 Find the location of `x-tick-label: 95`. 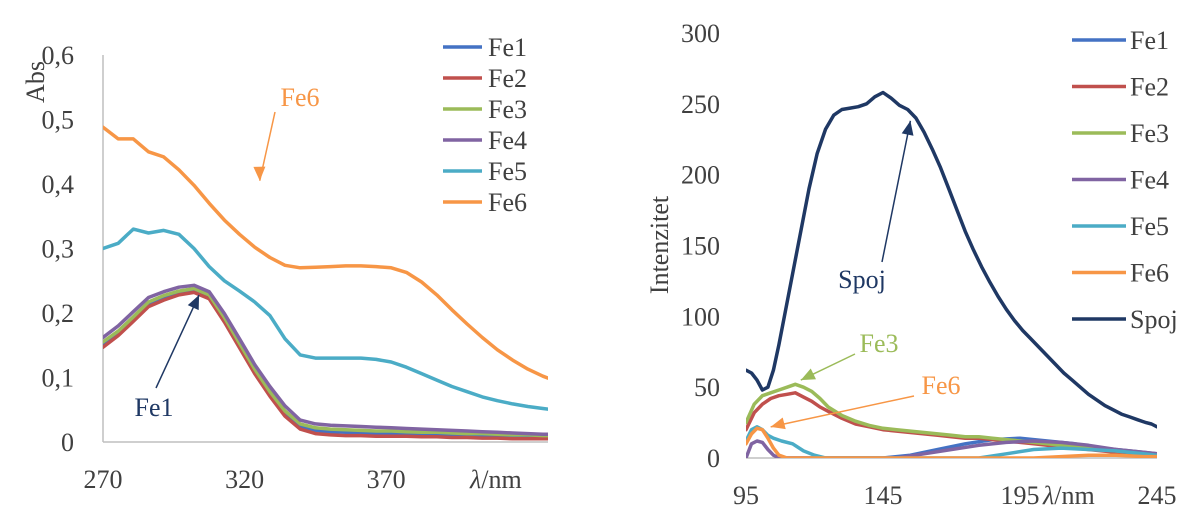

x-tick-label: 95 is located at coordinates (746, 494).